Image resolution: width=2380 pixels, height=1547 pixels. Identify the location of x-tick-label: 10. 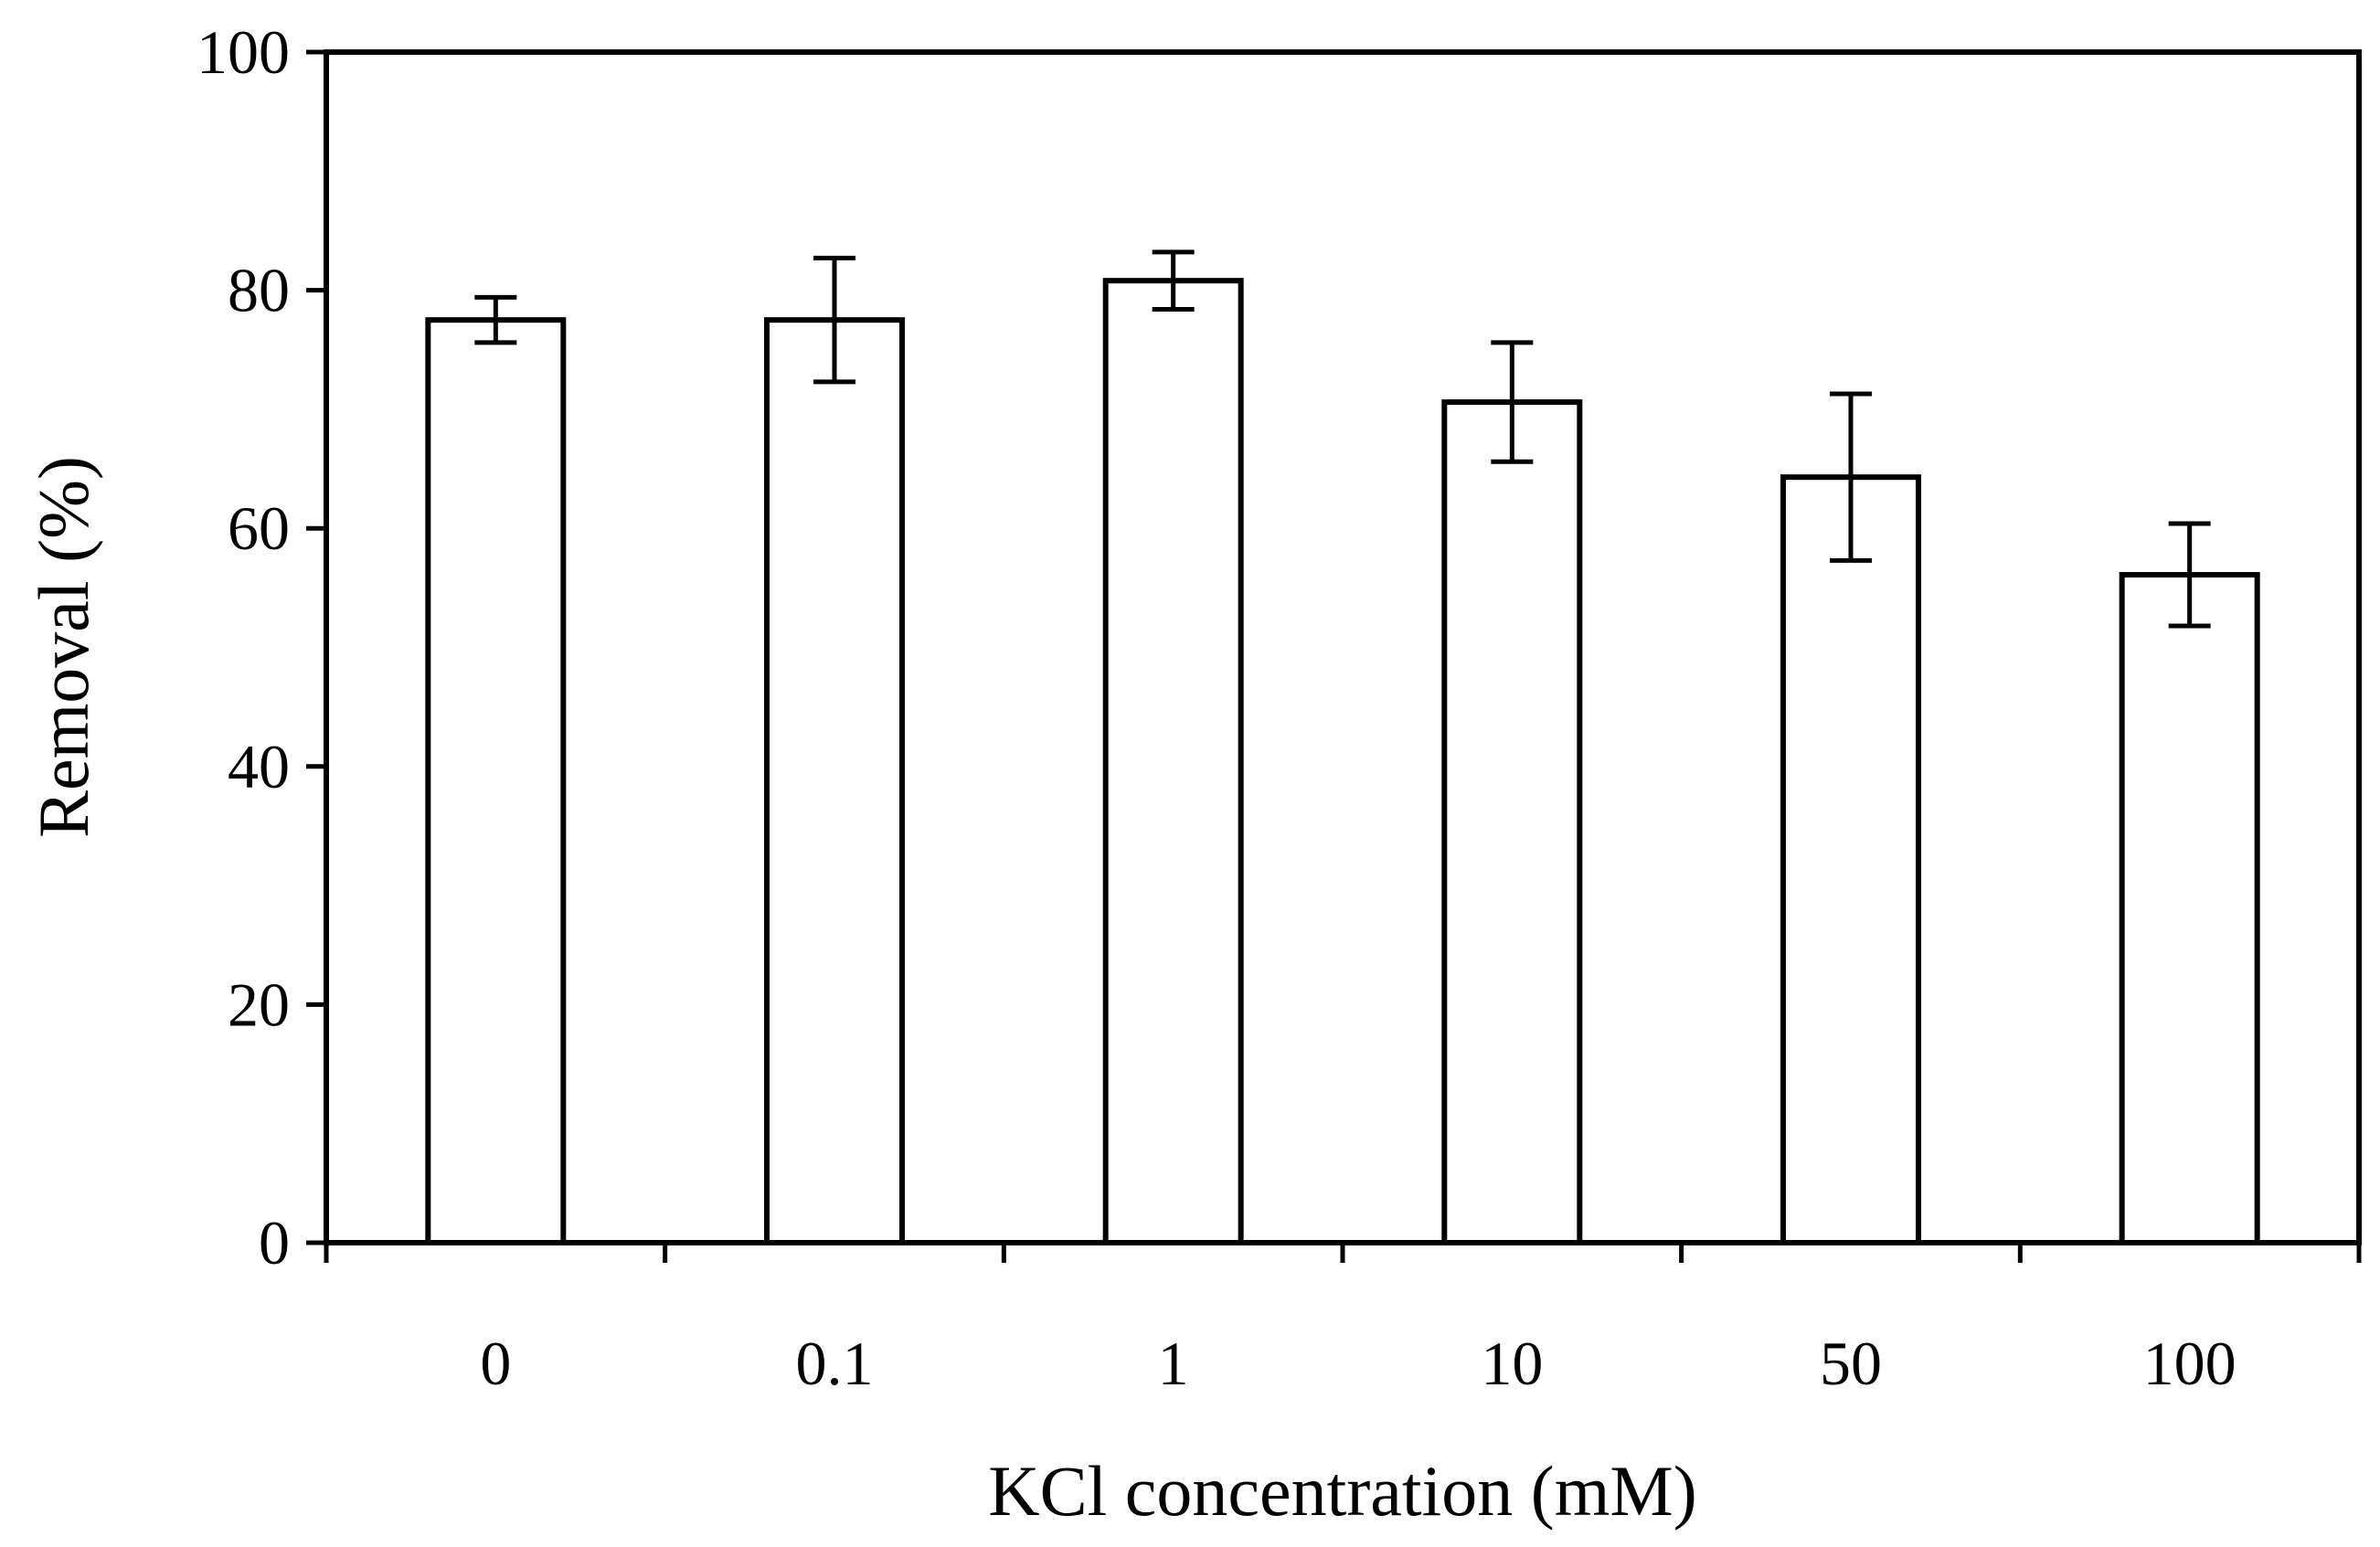
(1512, 1364).